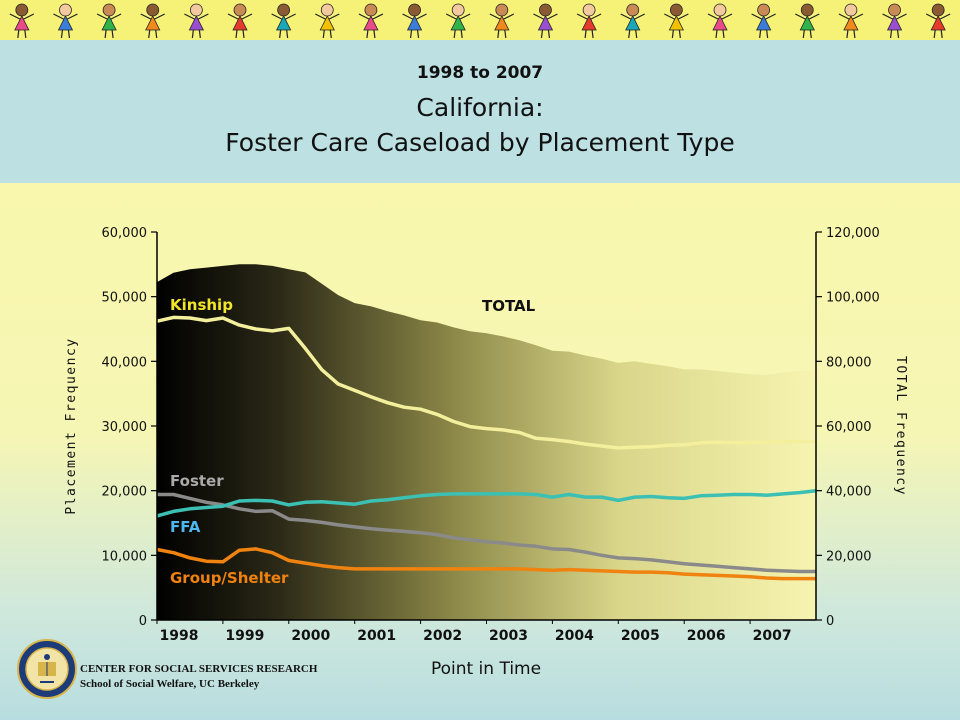 The image size is (960, 720). What do you see at coordinates (830, 621) in the screenshot?
I see `right-tick-label: 0` at bounding box center [830, 621].